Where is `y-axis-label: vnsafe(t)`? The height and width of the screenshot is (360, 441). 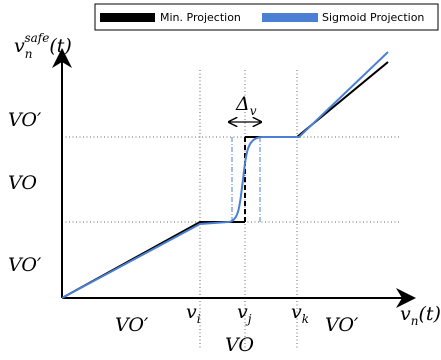
y-axis-label: vnsafe(t) is located at coordinates (43, 46).